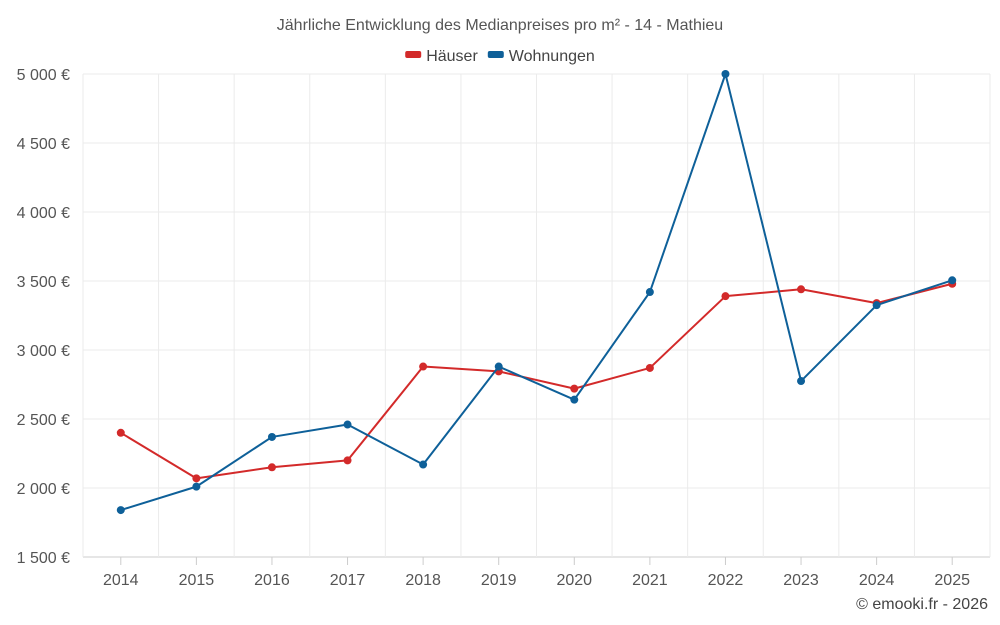  Describe the element at coordinates (43, 282) in the screenshot. I see `y-tick-label: 3 500 €` at that location.